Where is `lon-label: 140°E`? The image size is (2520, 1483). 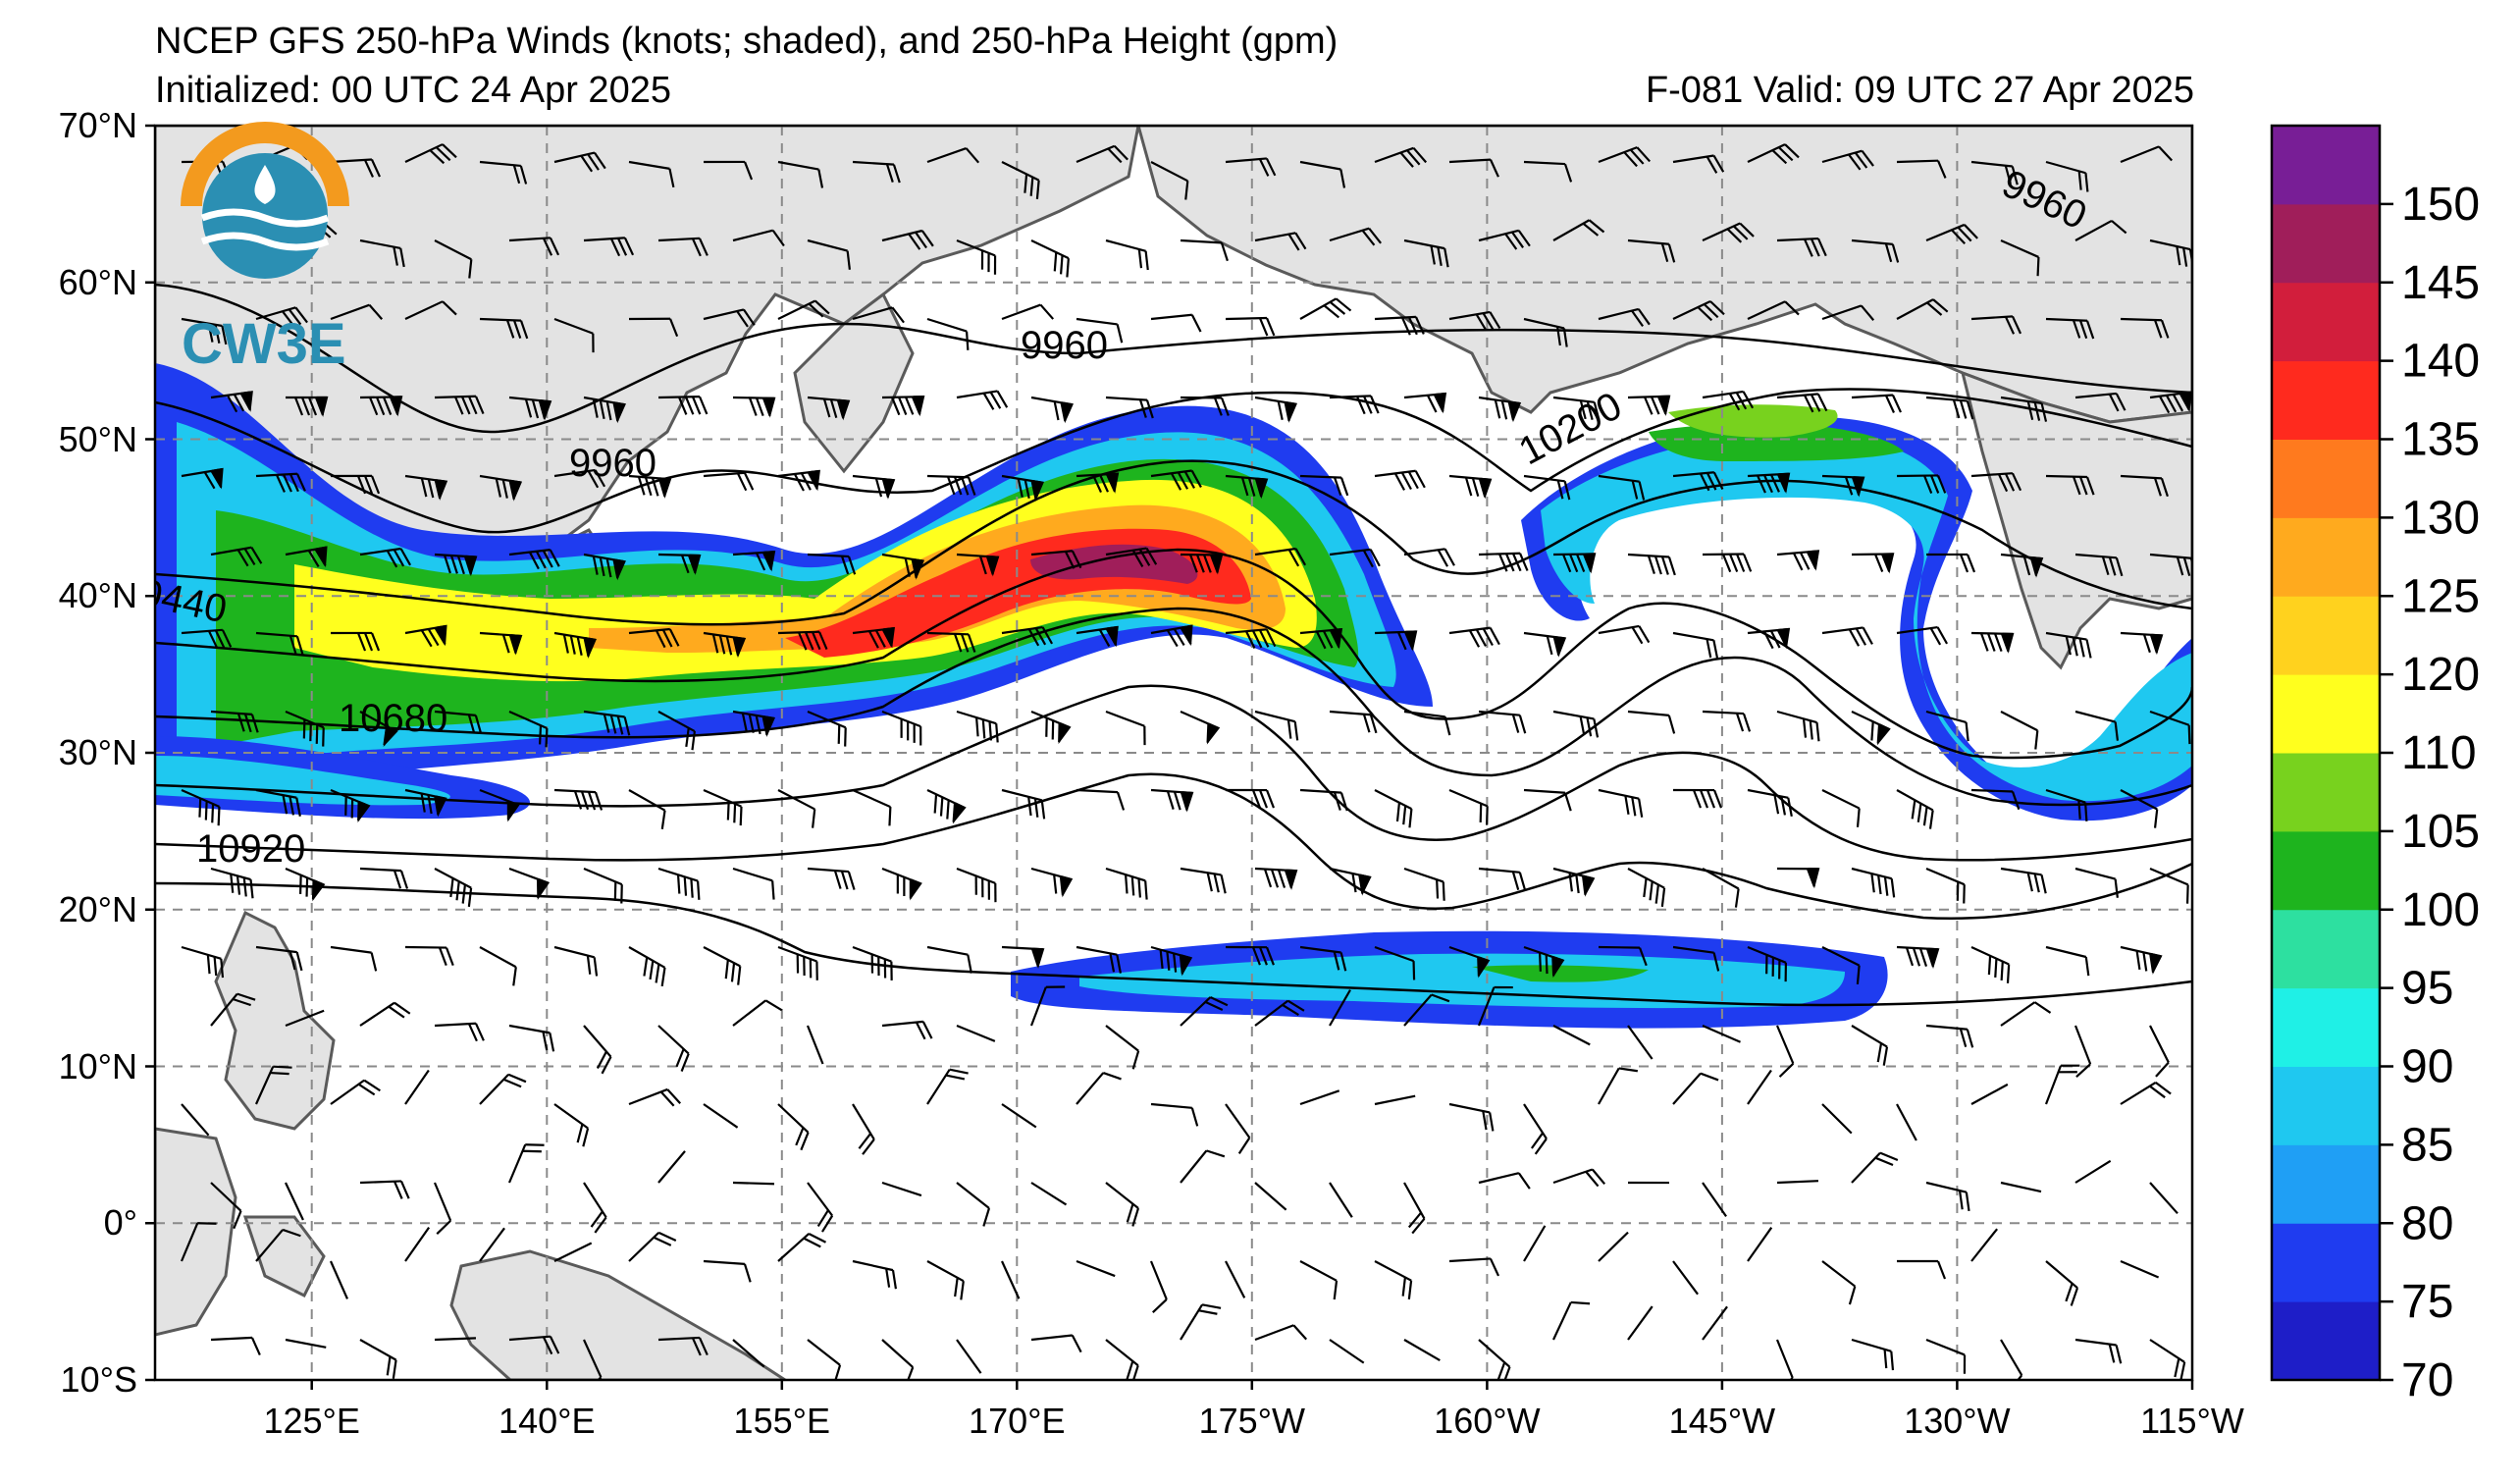
lon-label: 140°E is located at coordinates (547, 1421).